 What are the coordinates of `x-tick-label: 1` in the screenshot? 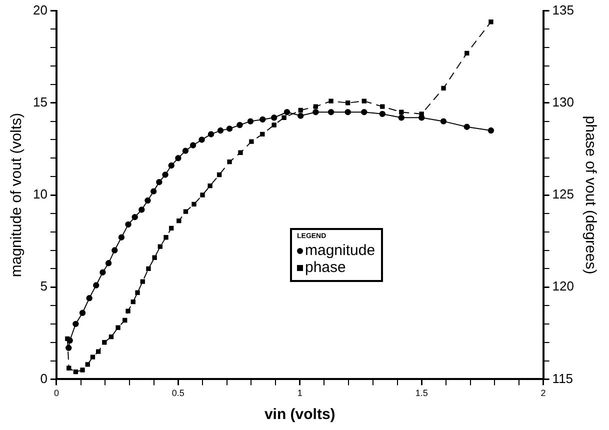 It's located at (299, 393).